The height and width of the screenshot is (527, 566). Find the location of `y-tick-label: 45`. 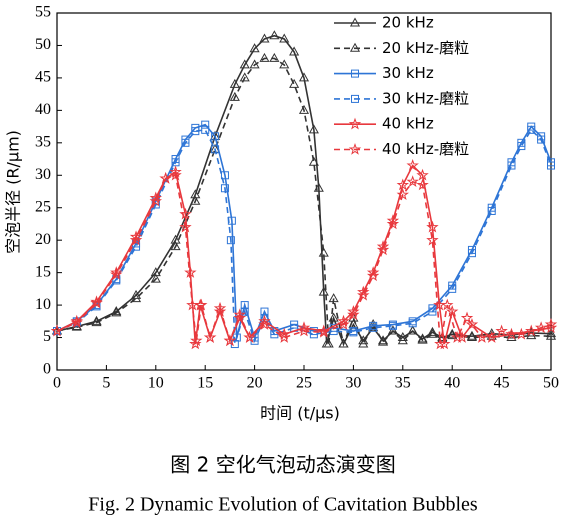

y-tick-label: 45 is located at coordinates (43, 77).